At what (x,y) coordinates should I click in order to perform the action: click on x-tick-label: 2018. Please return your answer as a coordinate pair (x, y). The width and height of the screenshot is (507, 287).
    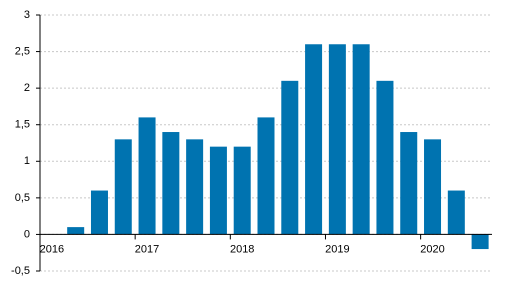
    Looking at the image, I should click on (242, 249).